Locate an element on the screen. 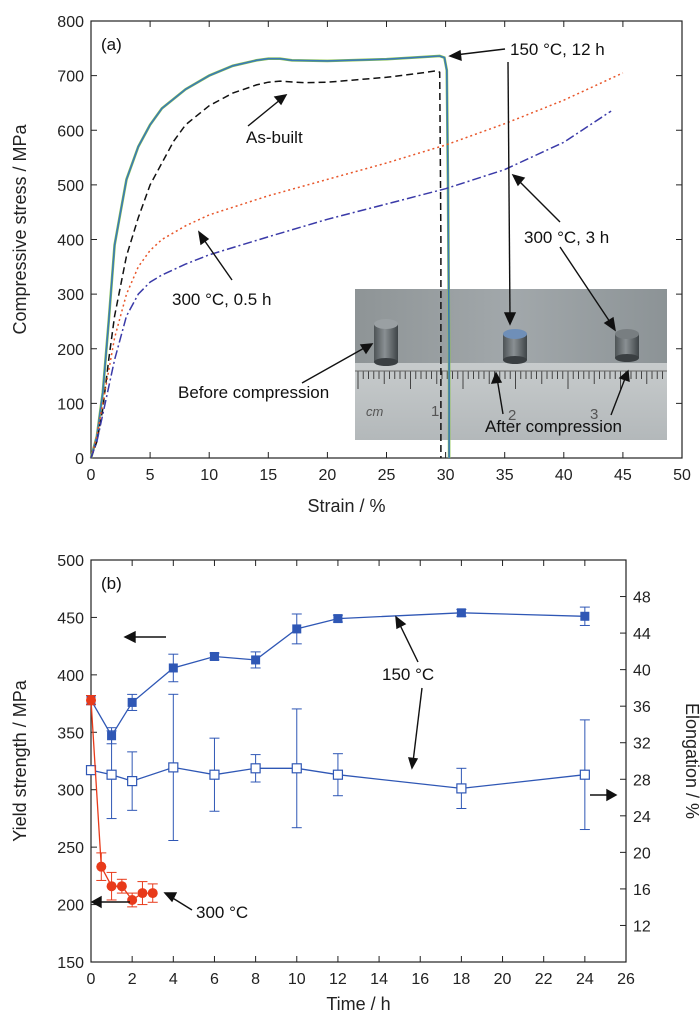  x-tick-label: 16 is located at coordinates (420, 979).